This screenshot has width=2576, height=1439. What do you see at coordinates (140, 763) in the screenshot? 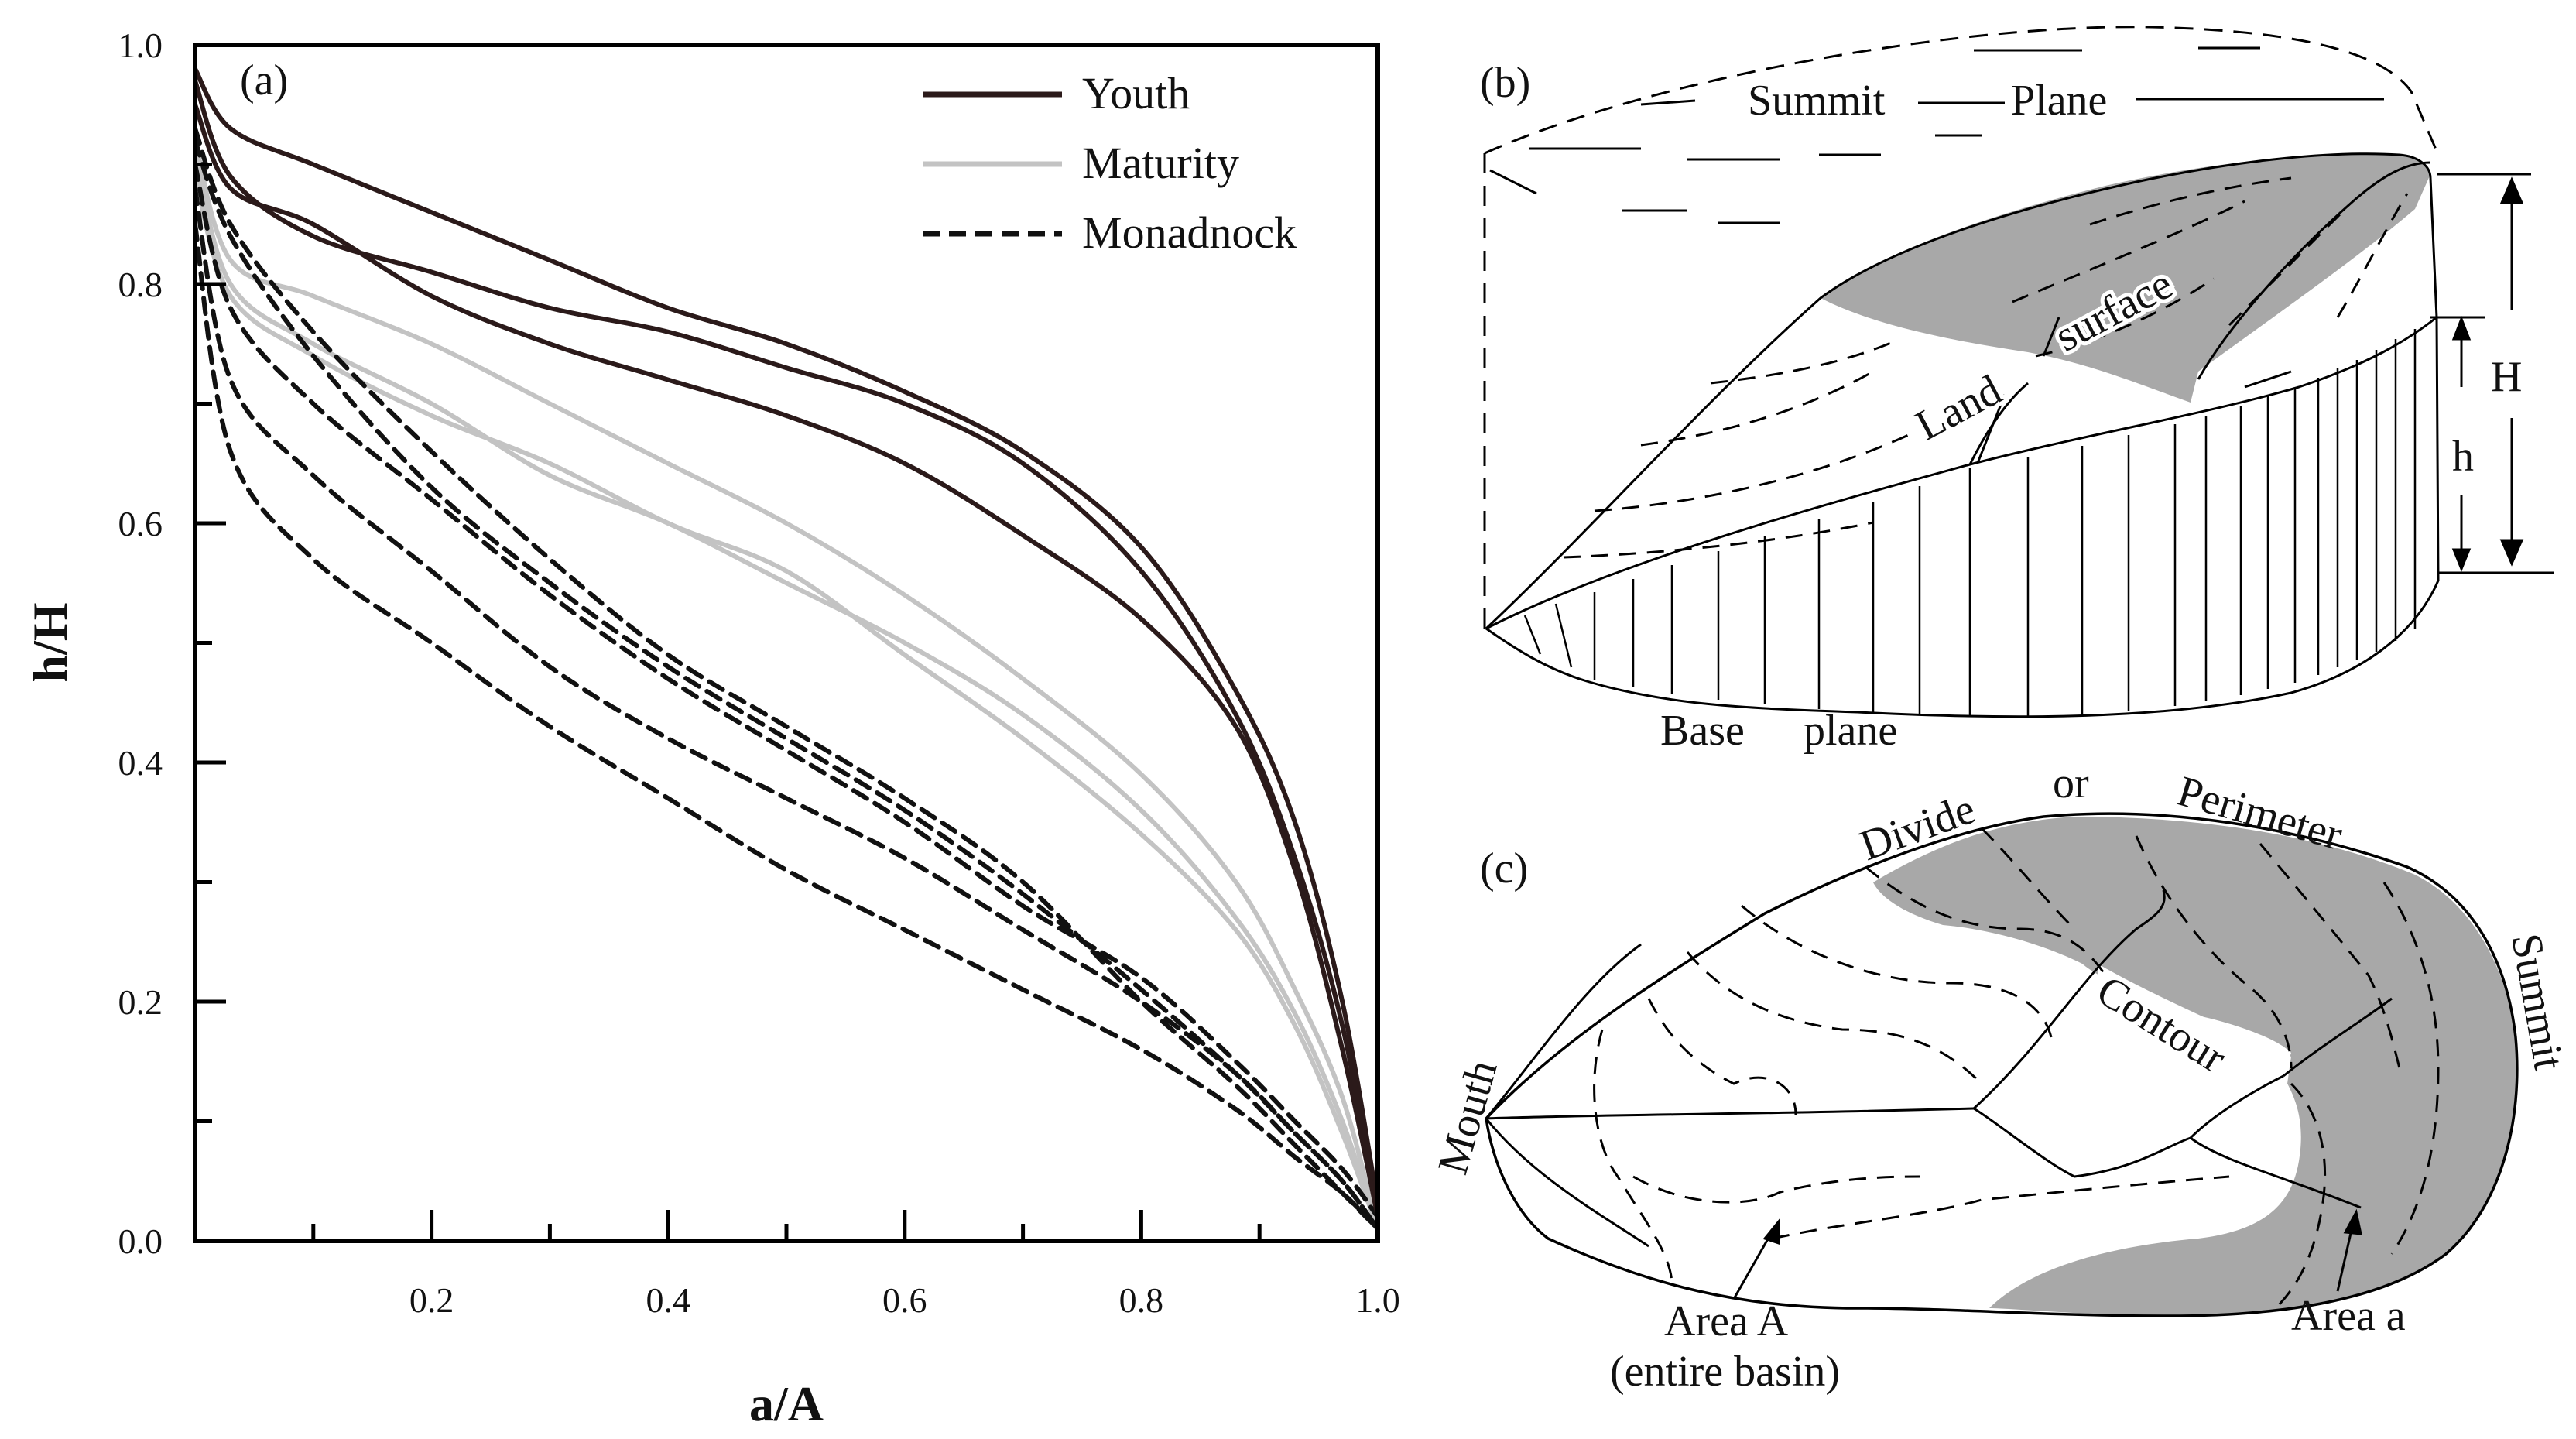
I see `y-tick-label: 0.4` at bounding box center [140, 763].